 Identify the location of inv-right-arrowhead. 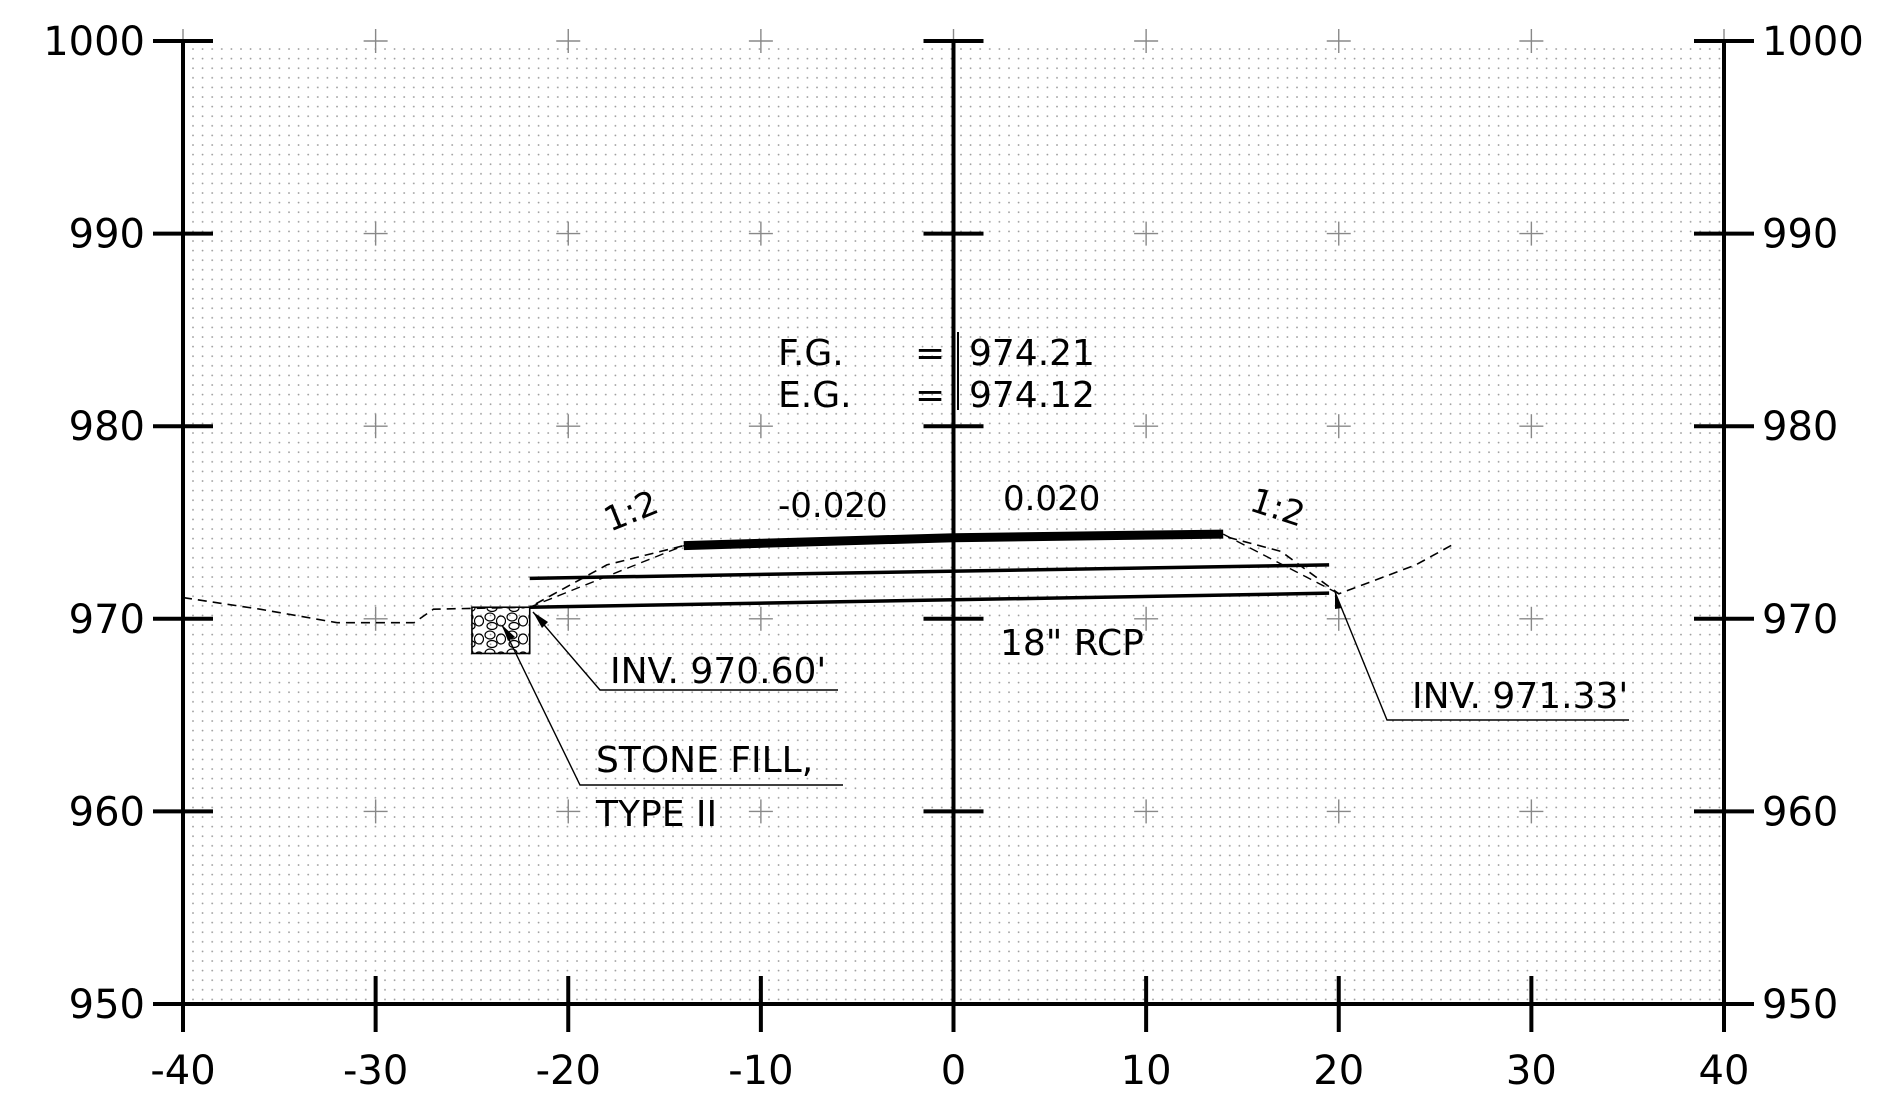
(1338, 600).